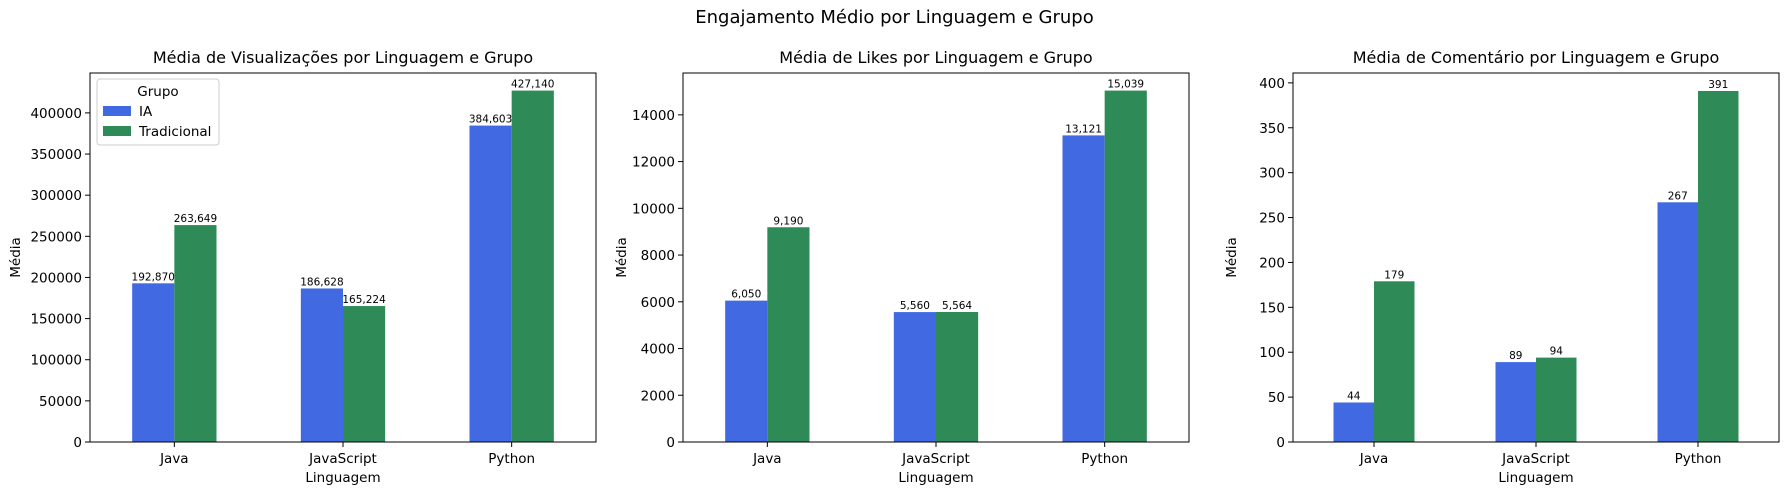 The width and height of the screenshot is (1789, 495). I want to click on chart-3-data-label: 267, so click(1678, 196).